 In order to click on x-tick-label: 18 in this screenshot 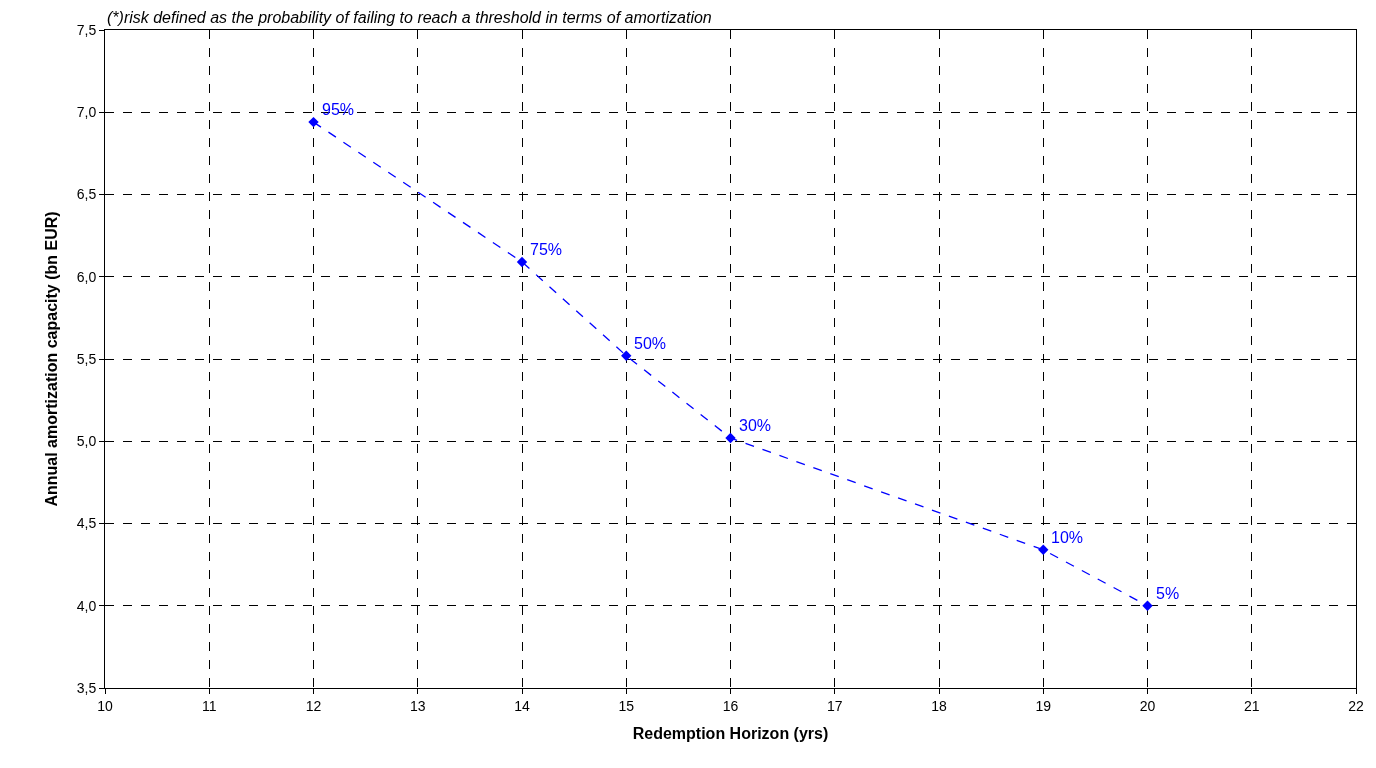, I will do `click(939, 705)`.